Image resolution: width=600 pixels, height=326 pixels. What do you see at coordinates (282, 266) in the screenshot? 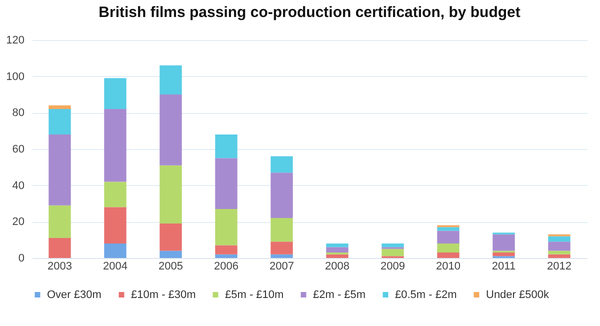
I see `x-tick-label: 2007` at bounding box center [282, 266].